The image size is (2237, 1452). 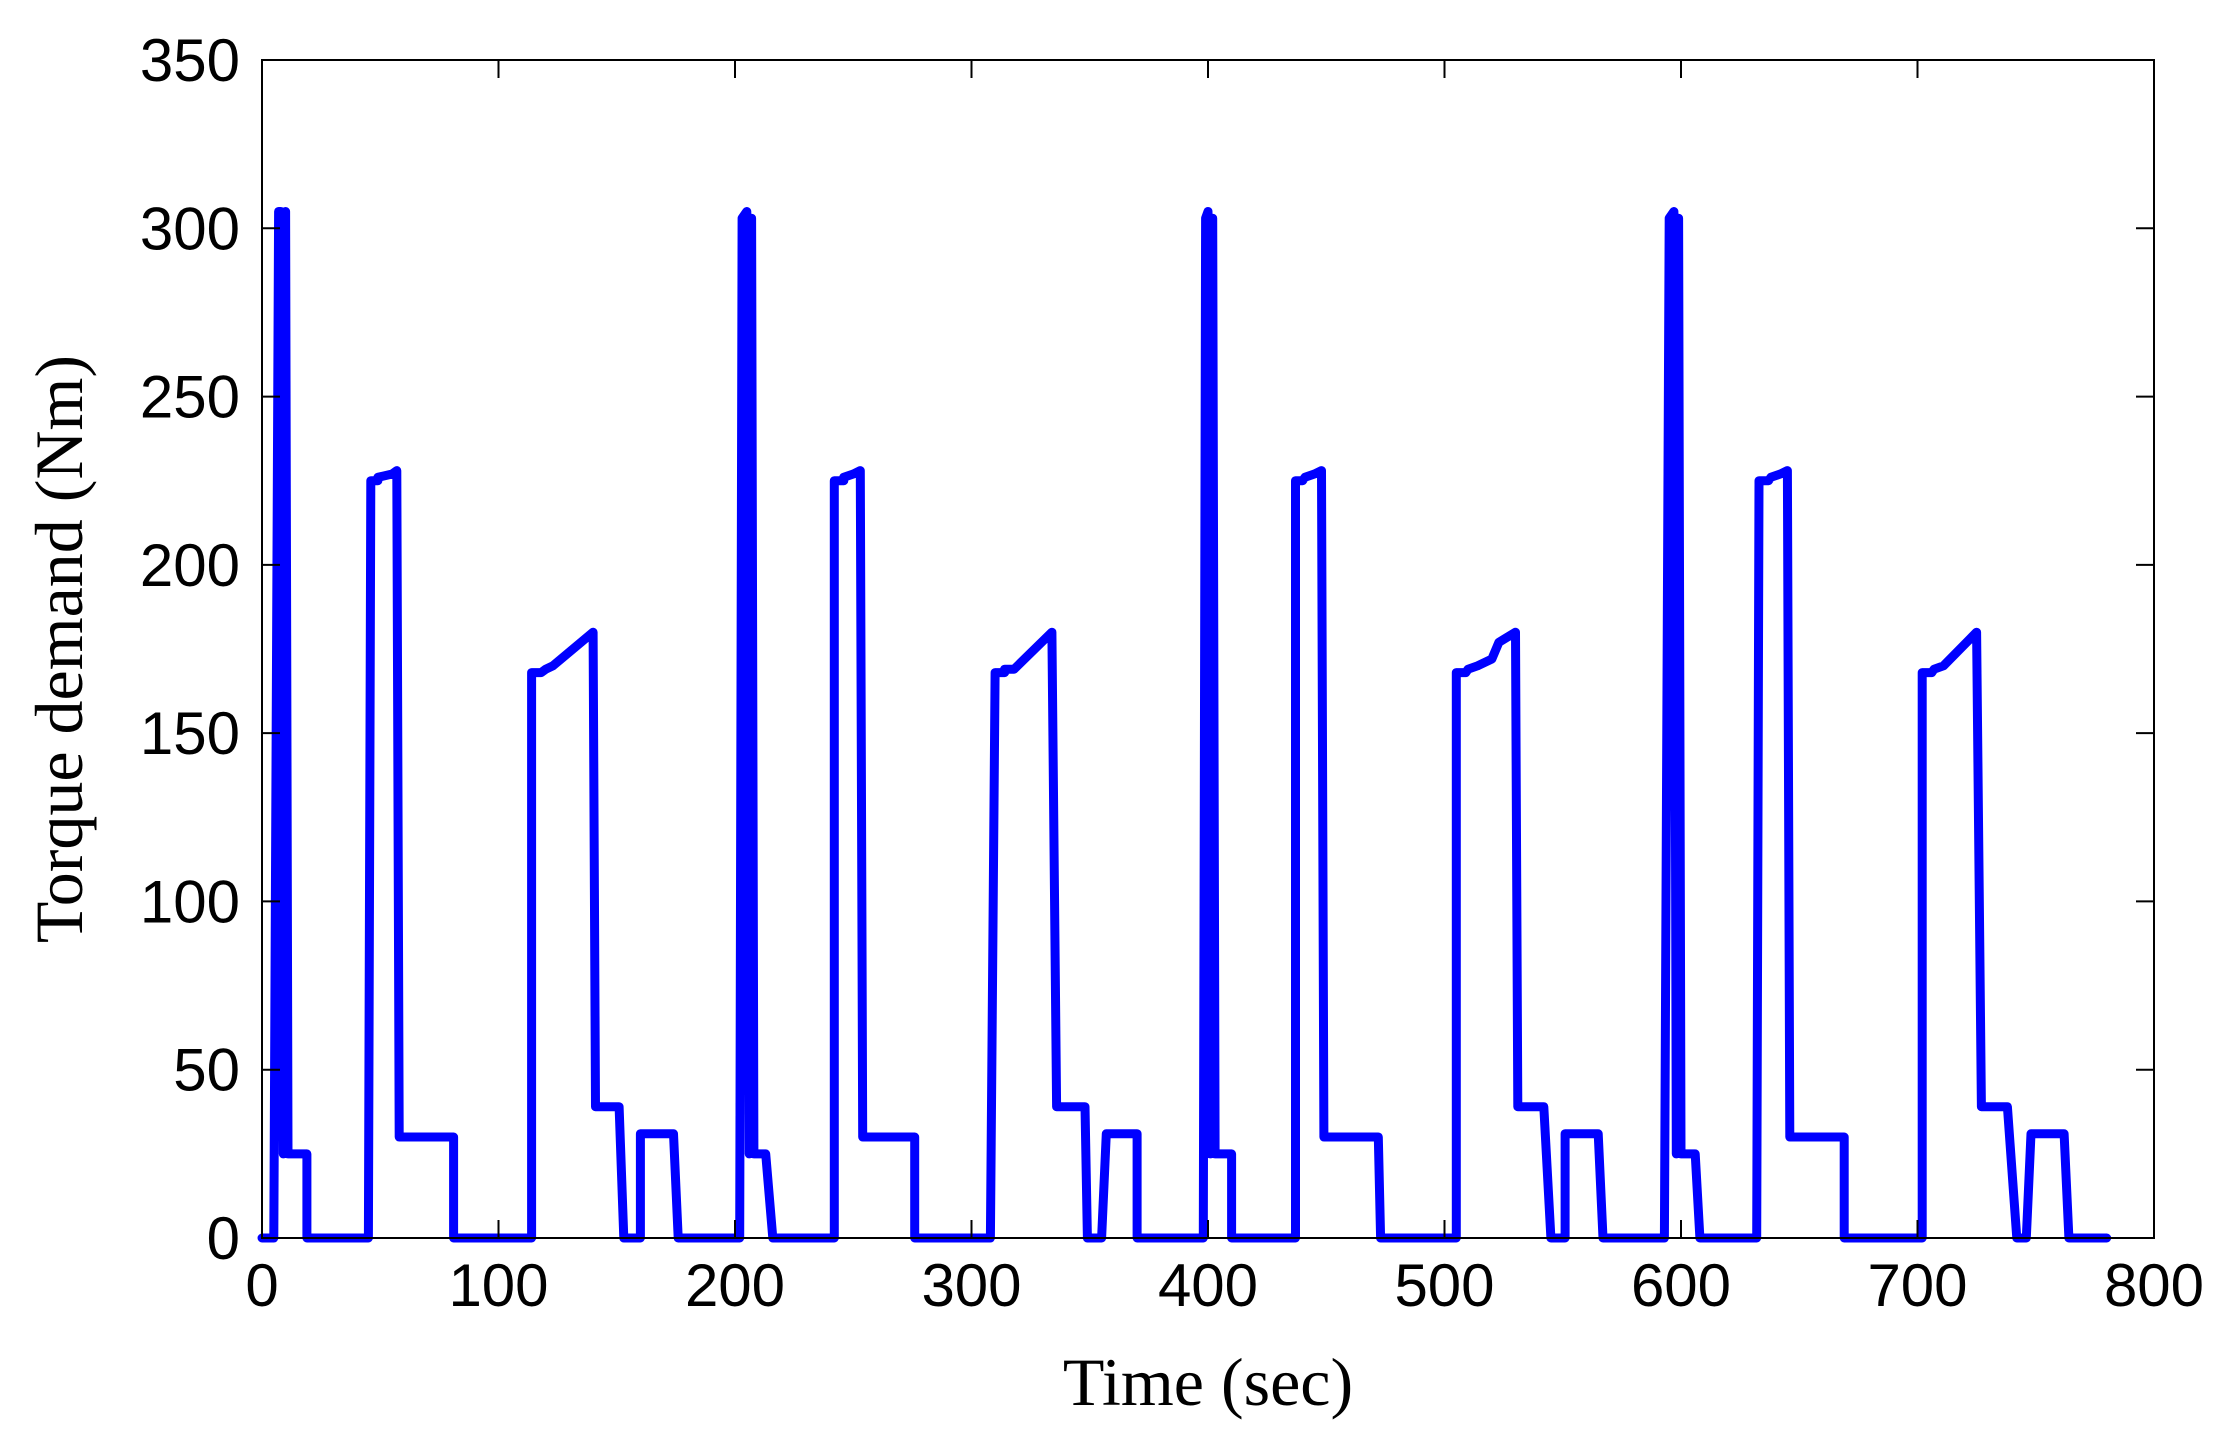 What do you see at coordinates (190, 565) in the screenshot?
I see `y-tick-label: 200` at bounding box center [190, 565].